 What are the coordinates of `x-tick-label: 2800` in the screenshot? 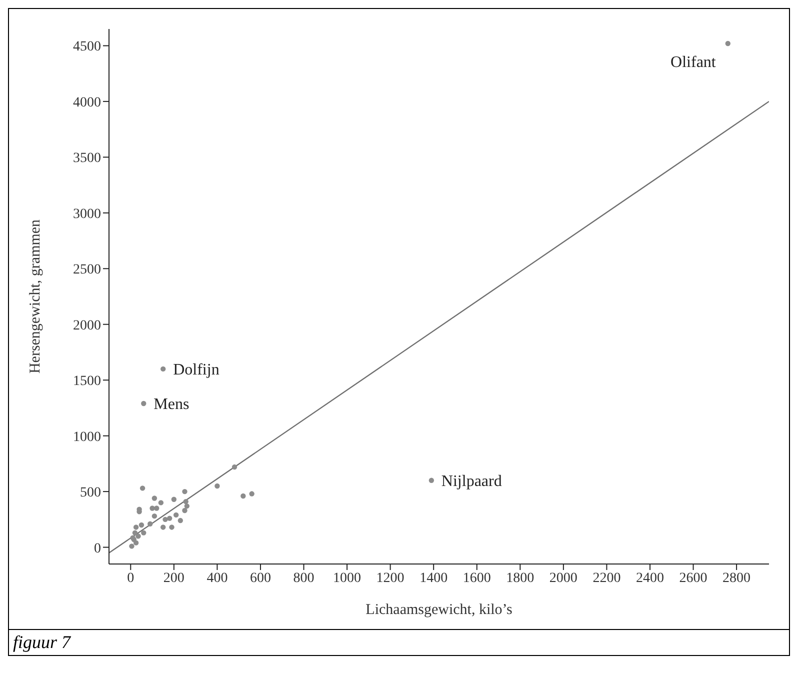 It's located at (736, 578).